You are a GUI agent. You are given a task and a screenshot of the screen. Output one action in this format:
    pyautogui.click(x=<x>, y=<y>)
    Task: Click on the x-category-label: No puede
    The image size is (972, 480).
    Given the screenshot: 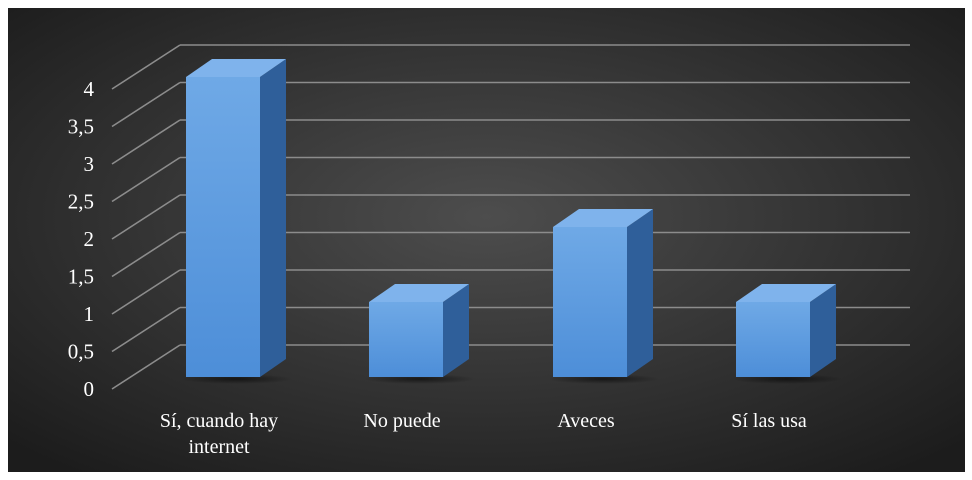 What is the action you would take?
    pyautogui.click(x=401, y=421)
    